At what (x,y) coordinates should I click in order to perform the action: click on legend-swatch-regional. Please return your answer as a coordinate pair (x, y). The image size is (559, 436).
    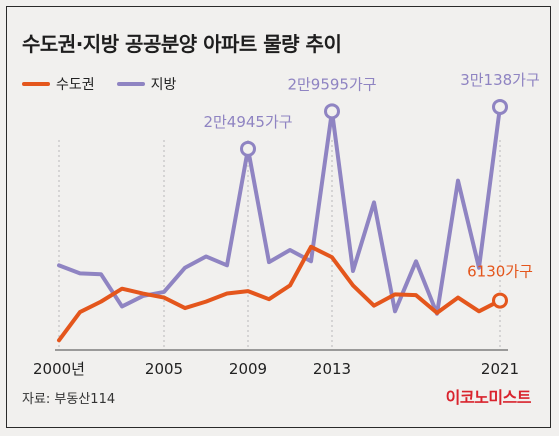
    Looking at the image, I should click on (130, 84).